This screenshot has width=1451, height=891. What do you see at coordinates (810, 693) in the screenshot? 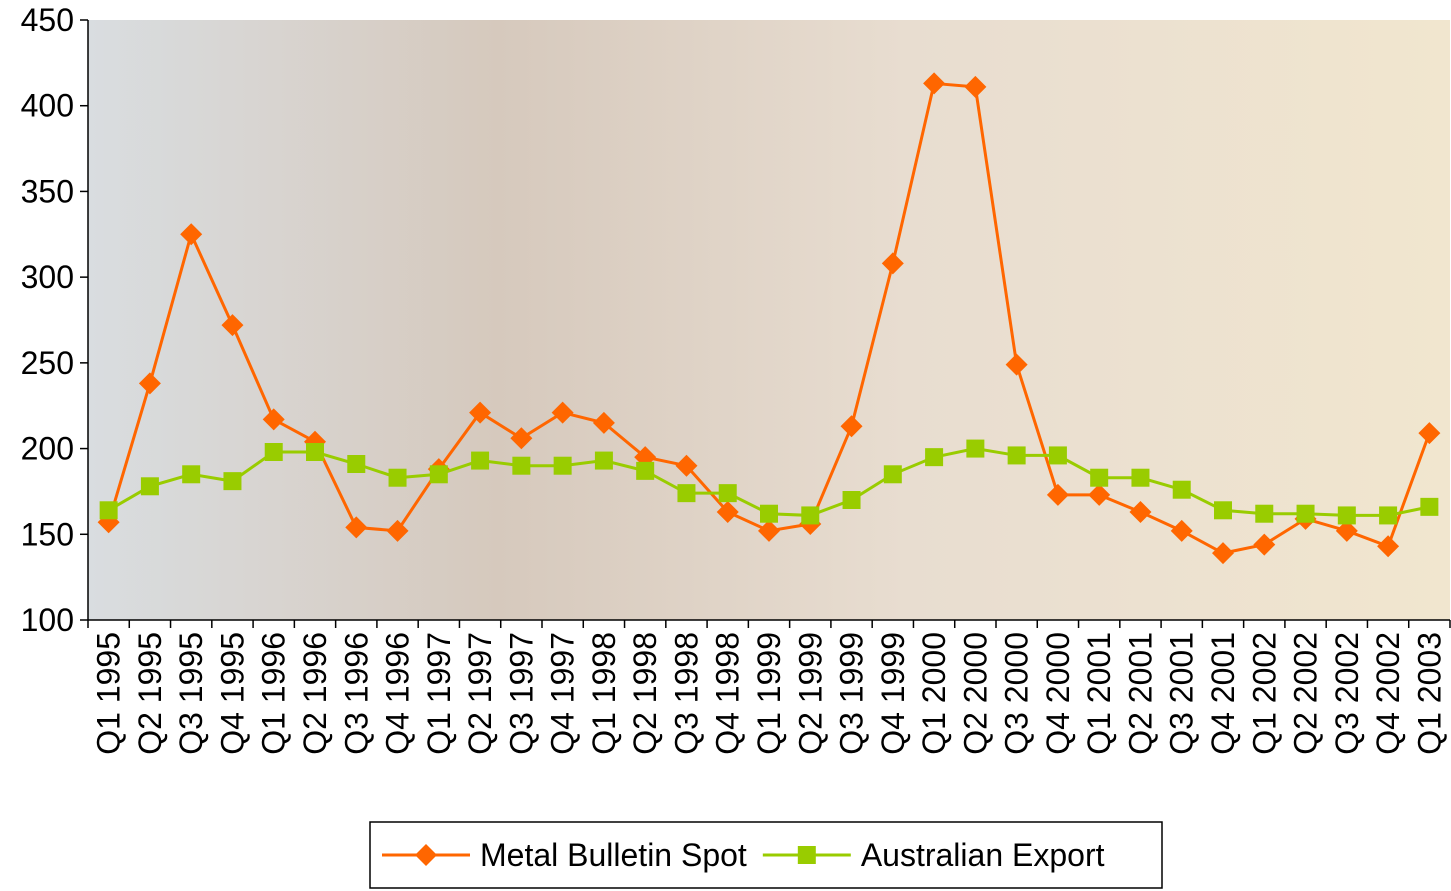
I see `x-tick-label: Q2 1999` at bounding box center [810, 693].